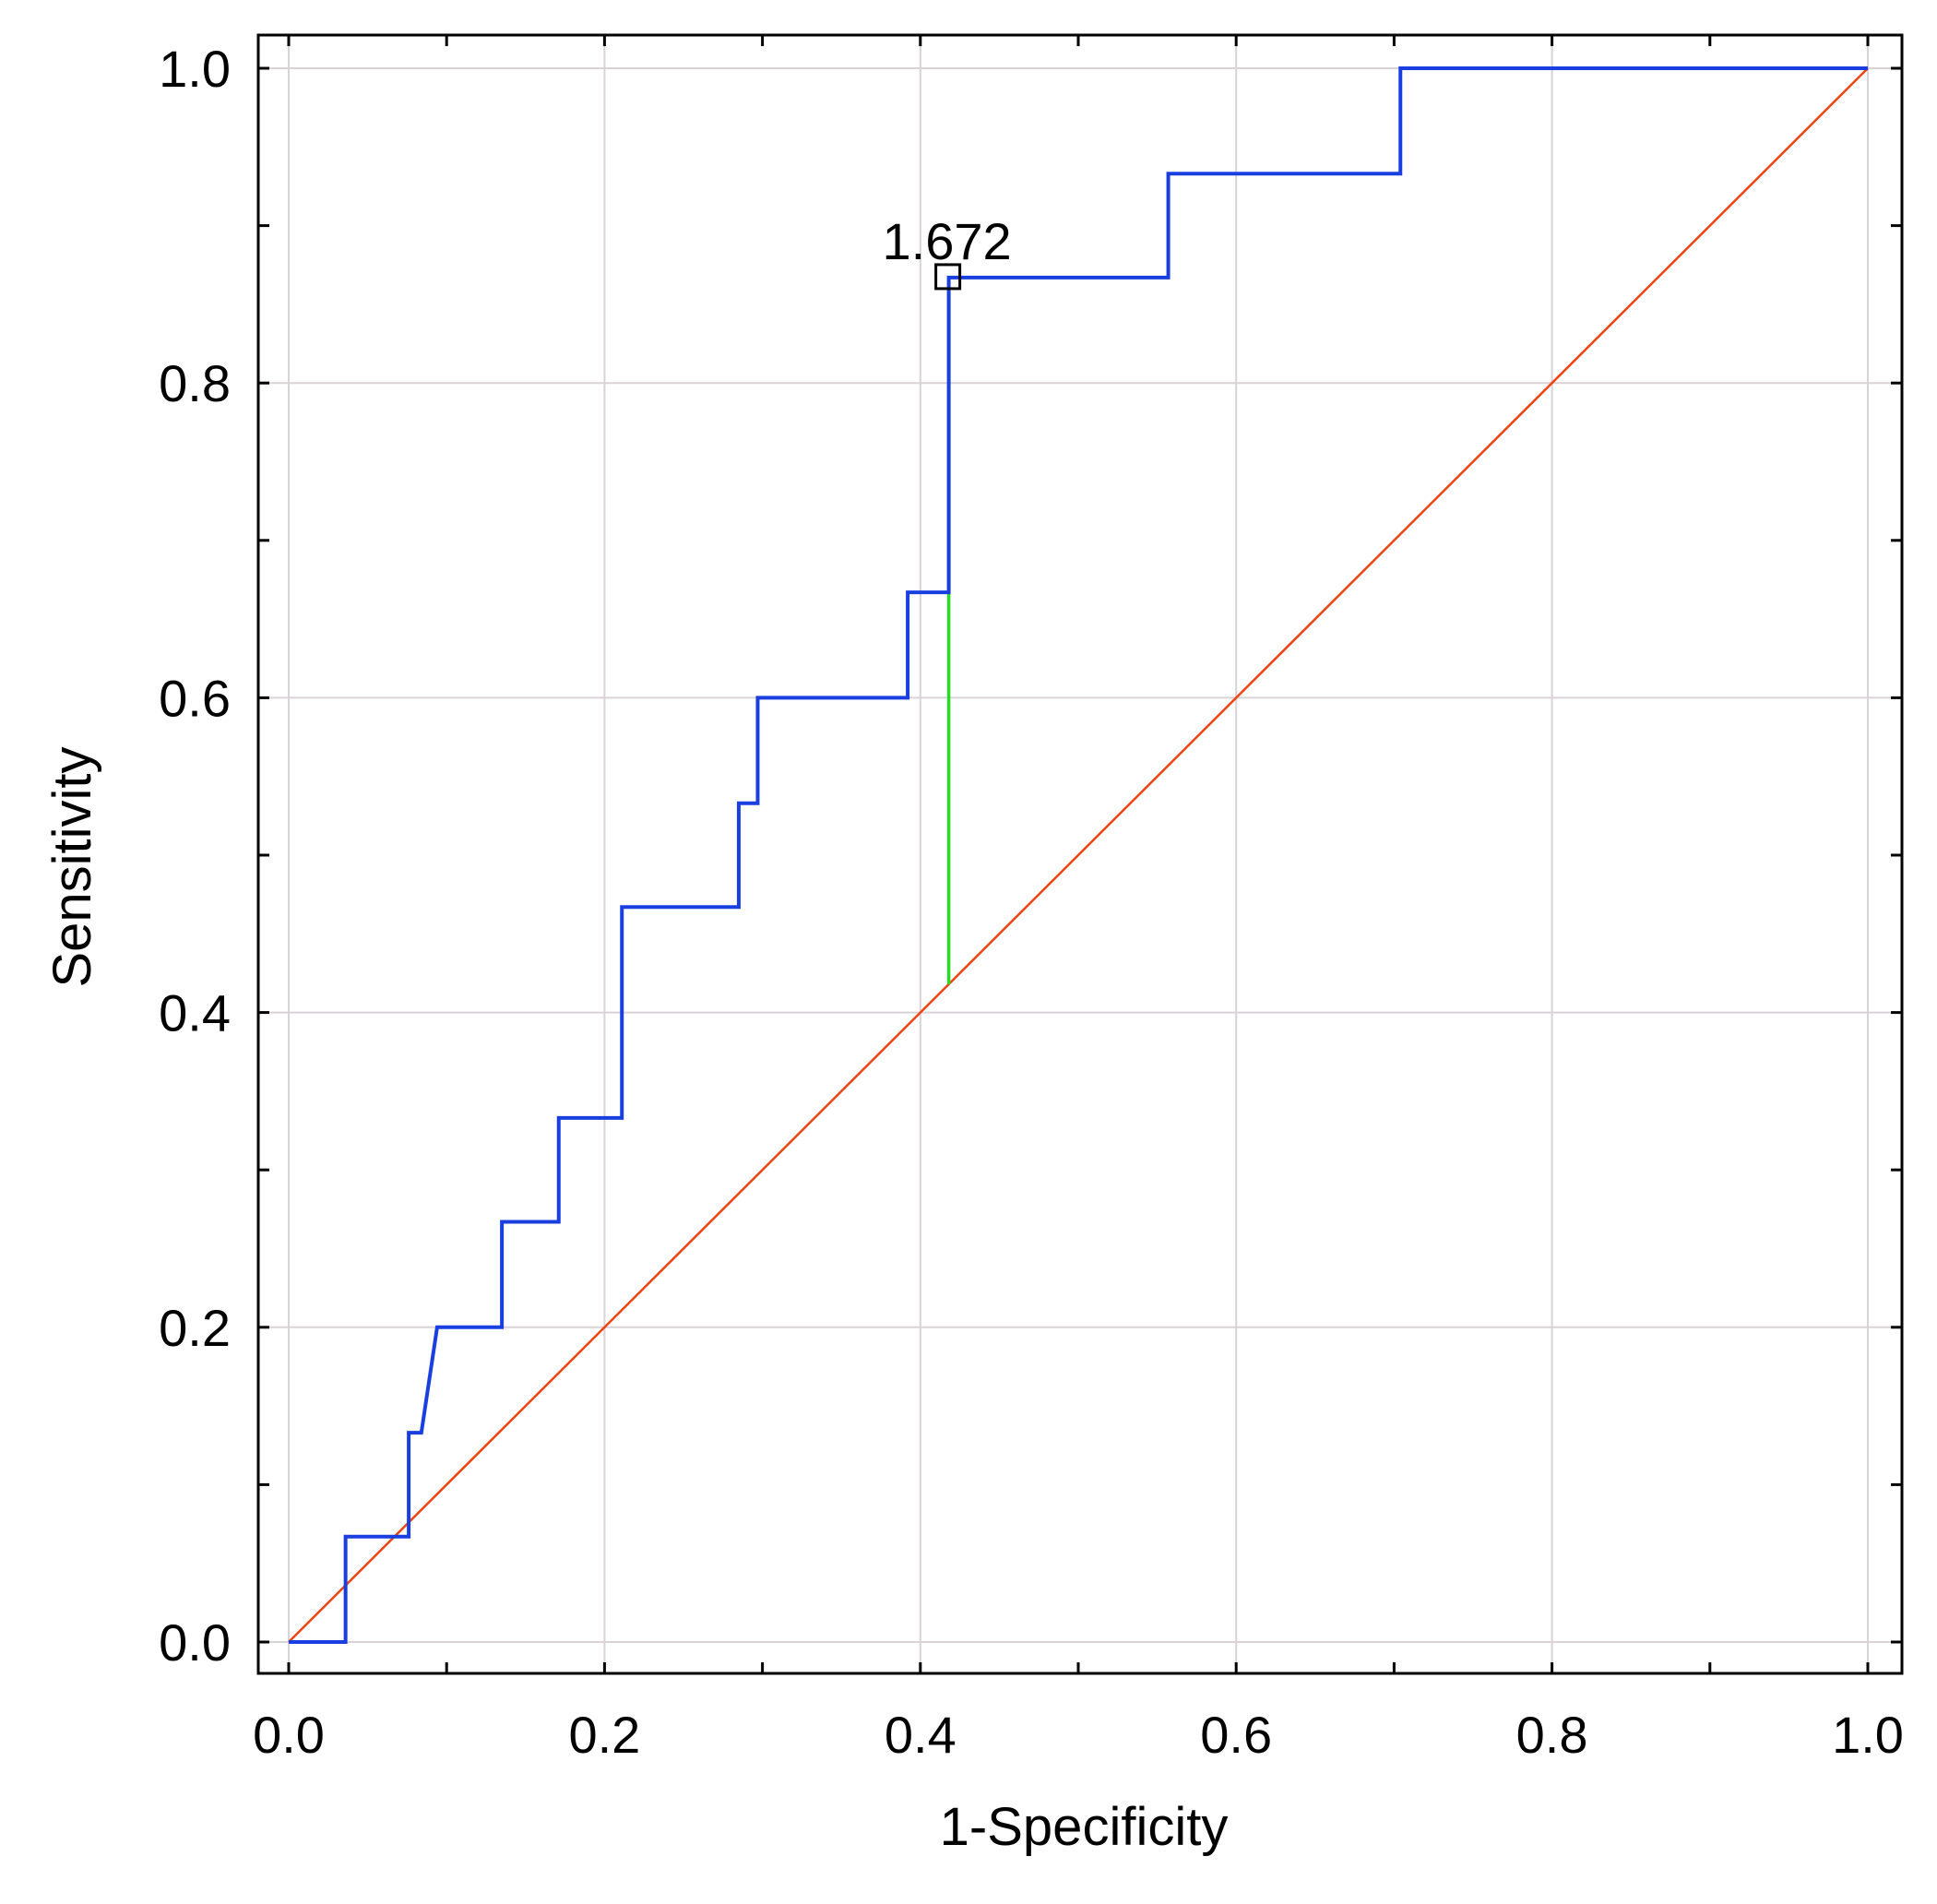  Describe the element at coordinates (195, 1642) in the screenshot. I see `y-tick-label: 0.0` at that location.